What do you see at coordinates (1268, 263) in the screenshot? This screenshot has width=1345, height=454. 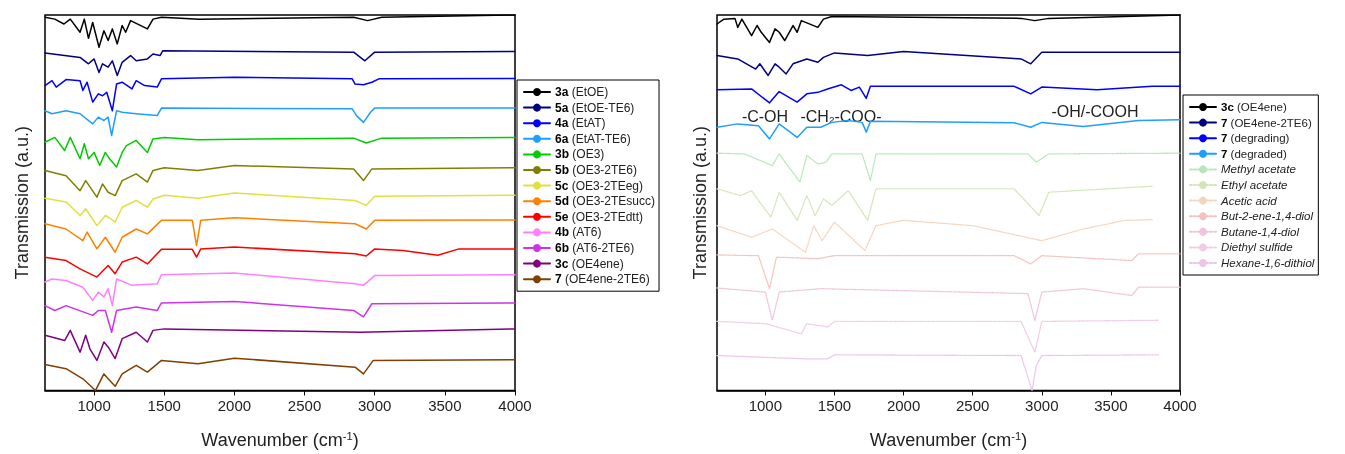 I see `legend-label: Hexane-1,6-dithiol` at bounding box center [1268, 263].